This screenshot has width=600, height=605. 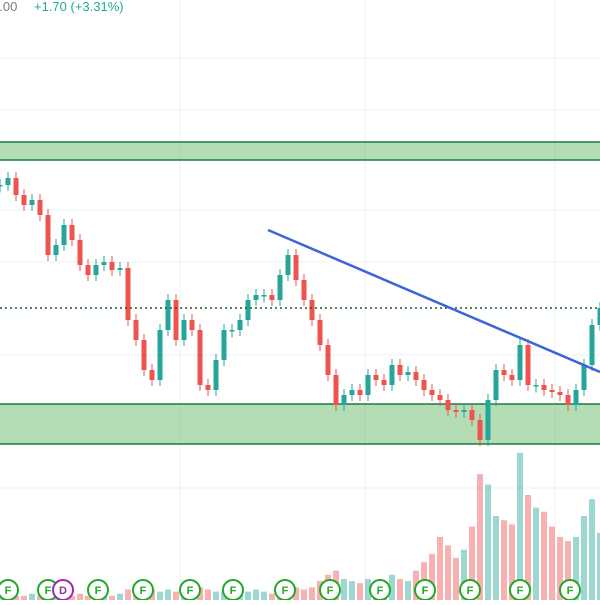 What do you see at coordinates (300, 424) in the screenshot?
I see `zone` at bounding box center [300, 424].